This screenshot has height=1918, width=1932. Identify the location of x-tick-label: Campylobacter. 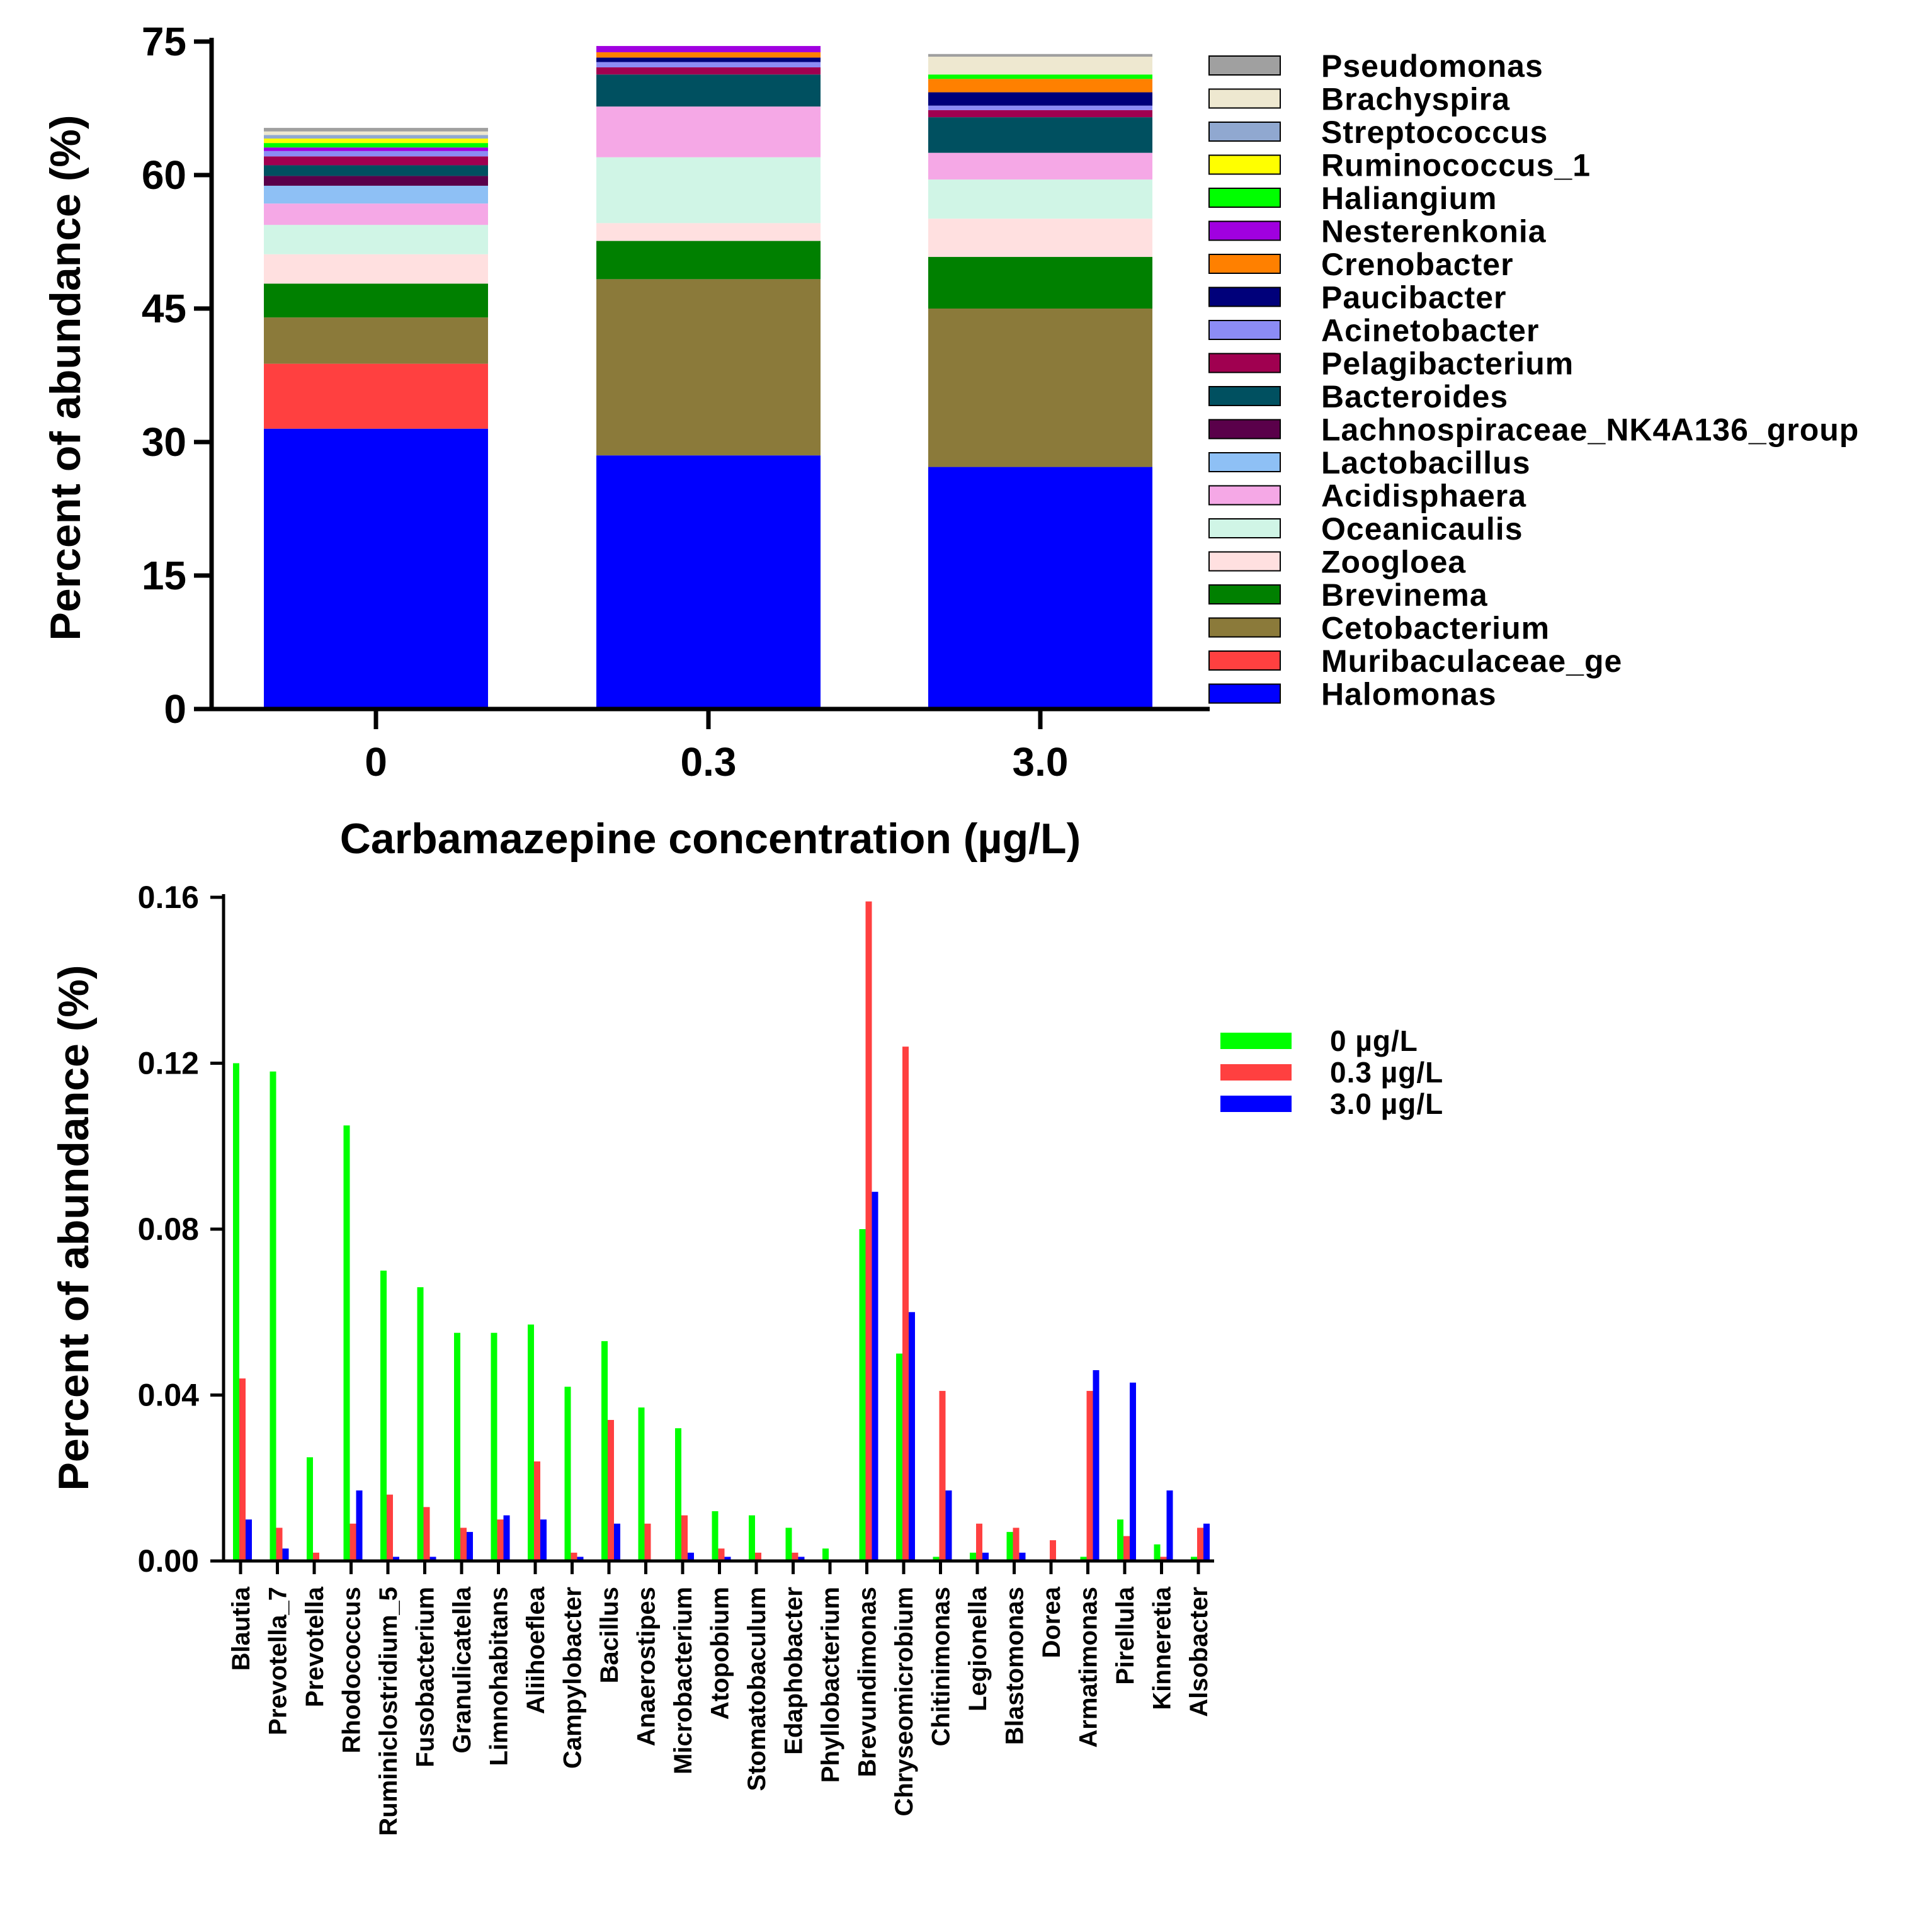
(573, 1678).